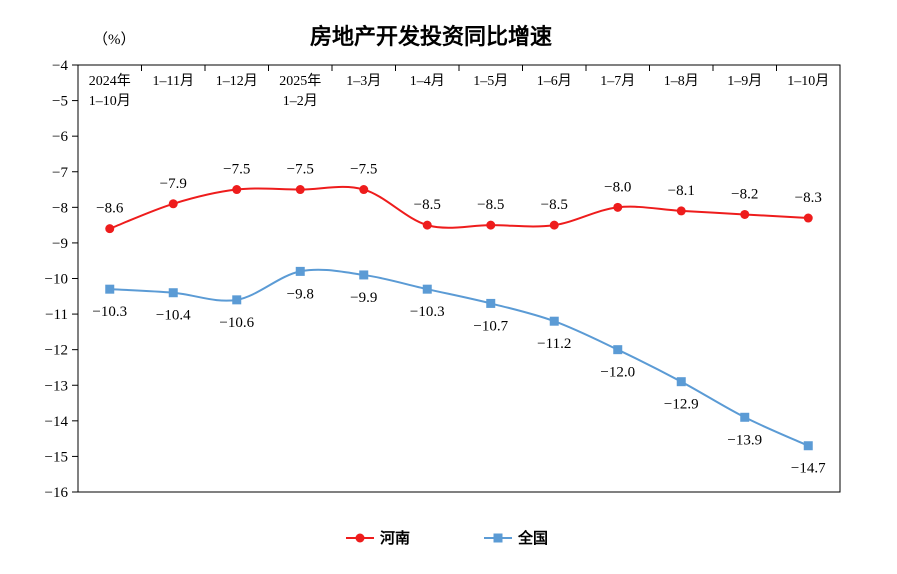 The image size is (897, 574). What do you see at coordinates (56, 280) in the screenshot?
I see `y-tick-label: −10` at bounding box center [56, 280].